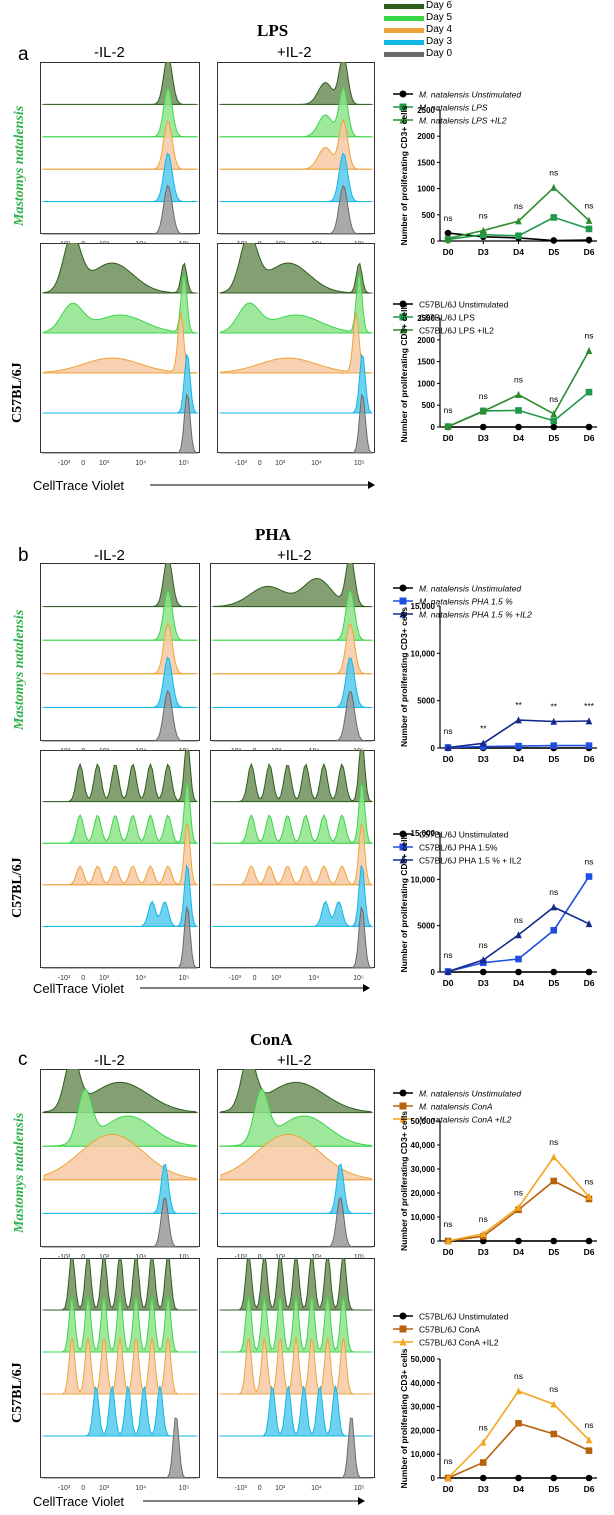 This screenshot has width=614, height=1515. I want to click on y-tick-label: 0, so click(433, 241).